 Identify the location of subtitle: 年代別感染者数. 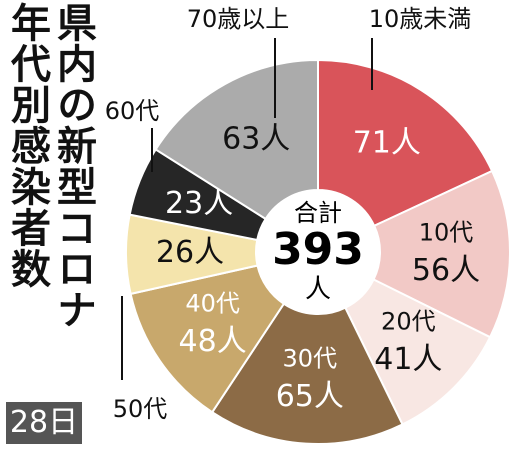
(27, 145).